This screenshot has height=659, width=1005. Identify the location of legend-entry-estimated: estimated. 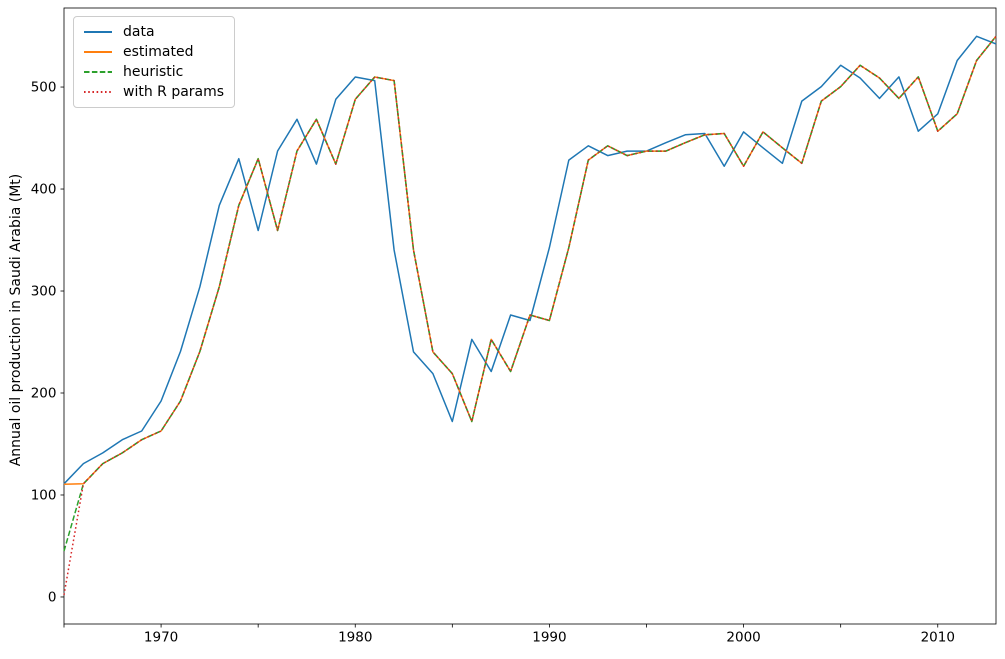
(153, 52).